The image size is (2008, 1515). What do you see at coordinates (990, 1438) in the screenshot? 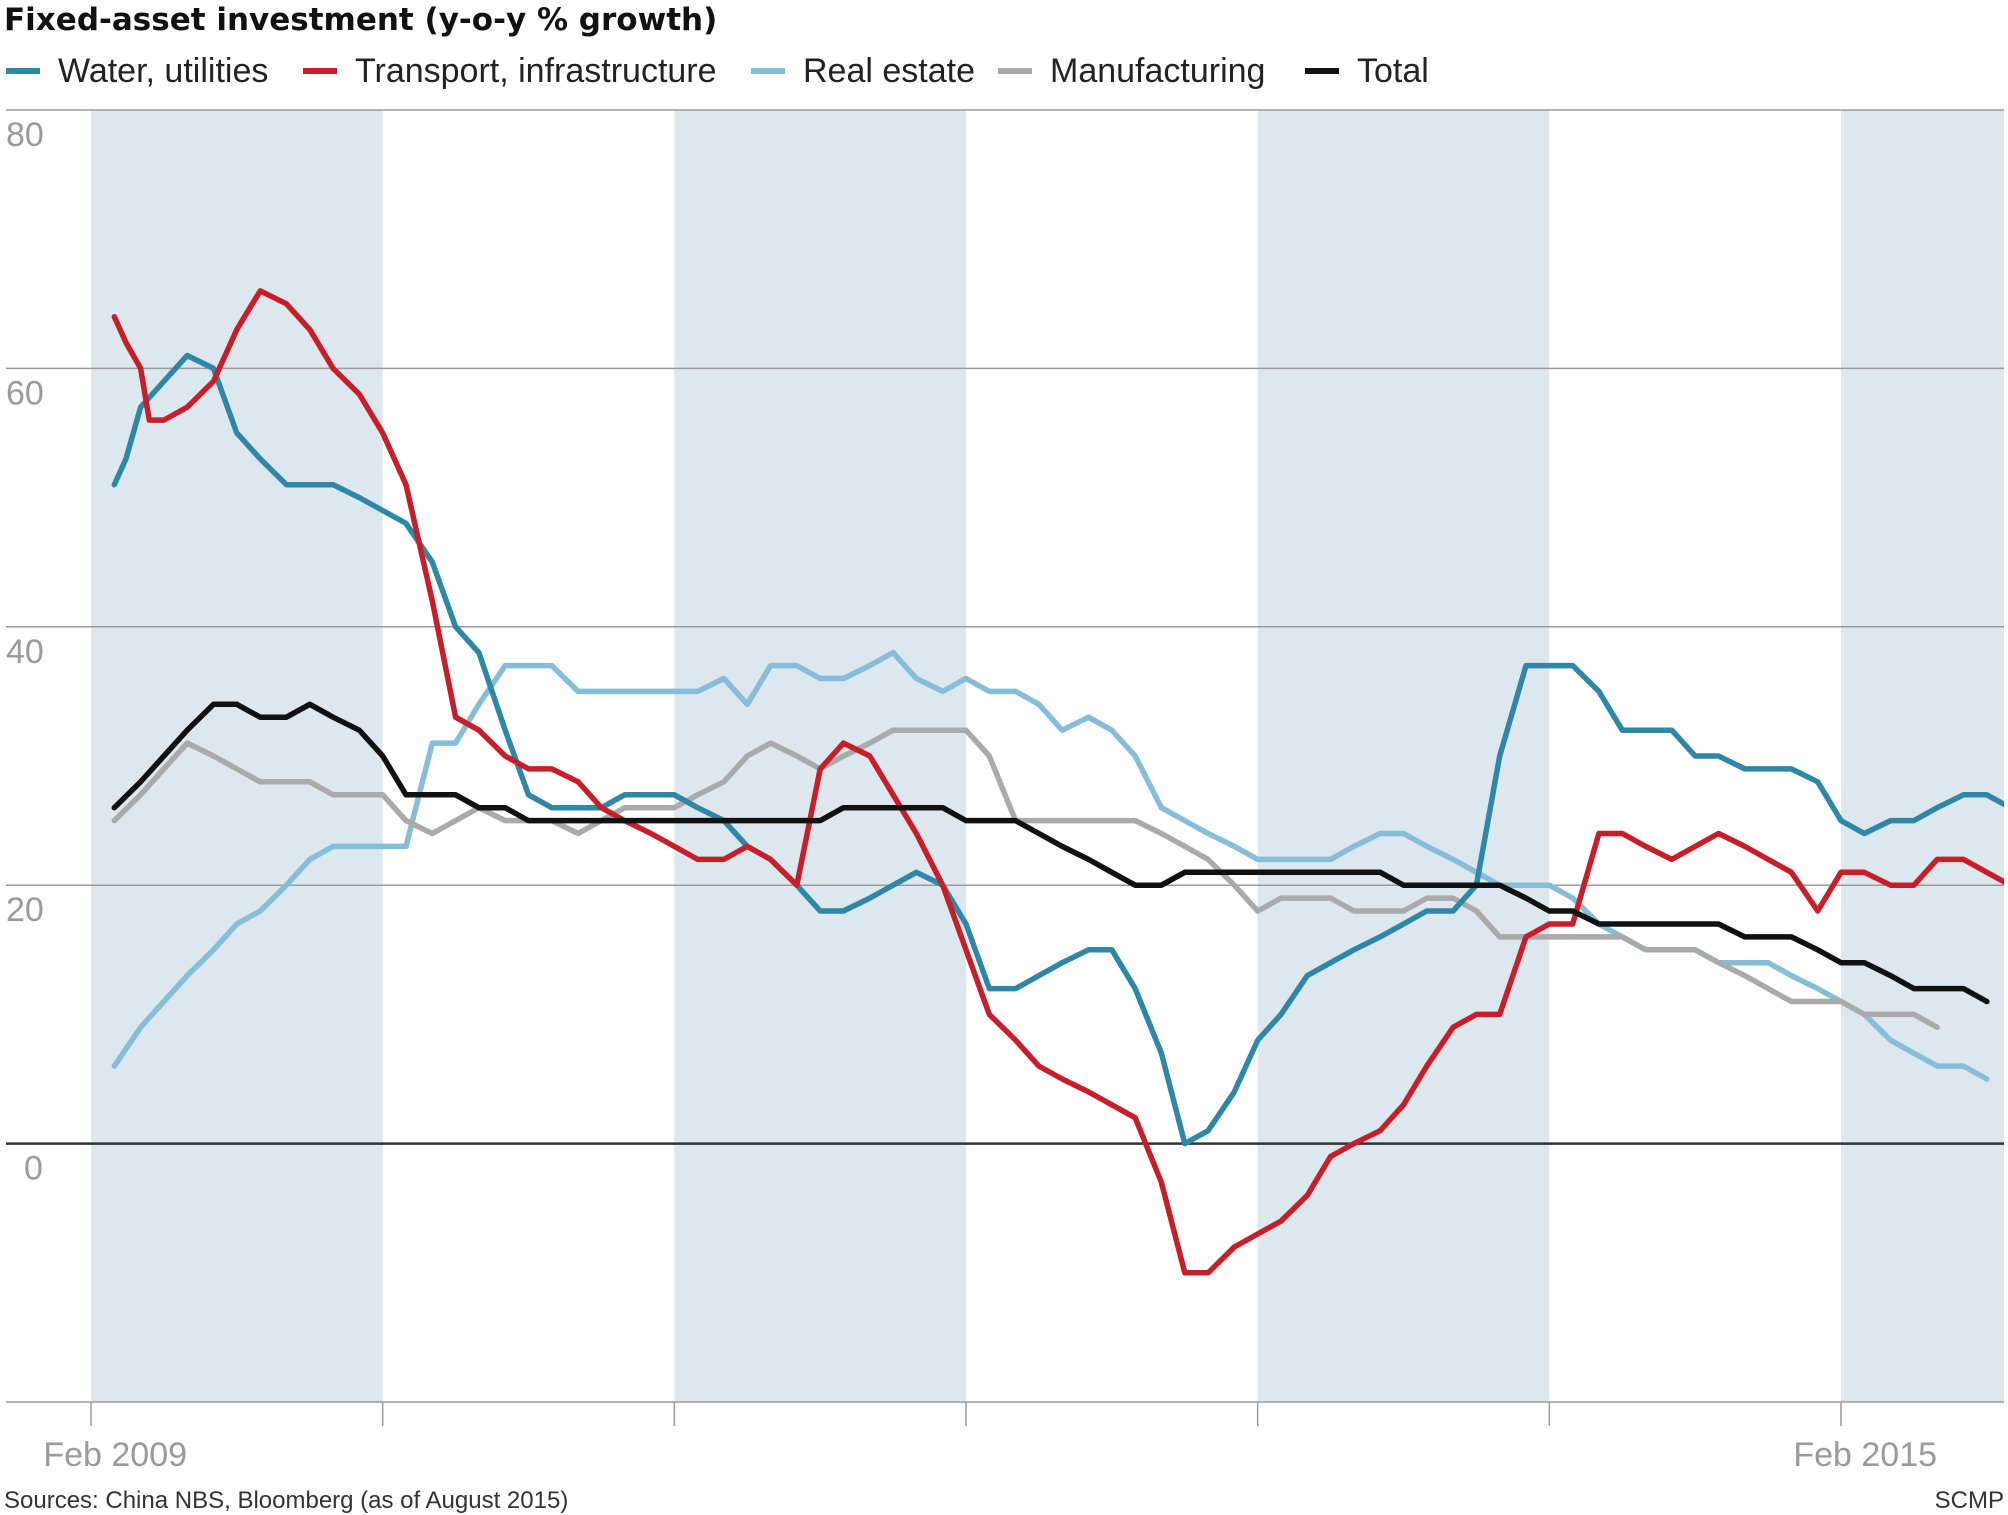
I see `x-axis: Feb 2009 Feb 2015` at bounding box center [990, 1438].